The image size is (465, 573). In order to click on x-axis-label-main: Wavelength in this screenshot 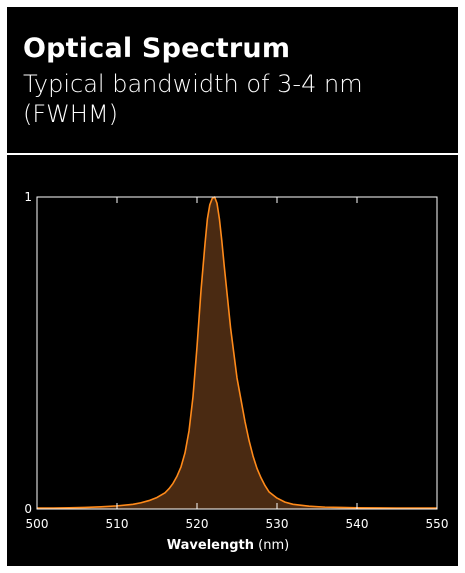, I will do `click(210, 545)`.